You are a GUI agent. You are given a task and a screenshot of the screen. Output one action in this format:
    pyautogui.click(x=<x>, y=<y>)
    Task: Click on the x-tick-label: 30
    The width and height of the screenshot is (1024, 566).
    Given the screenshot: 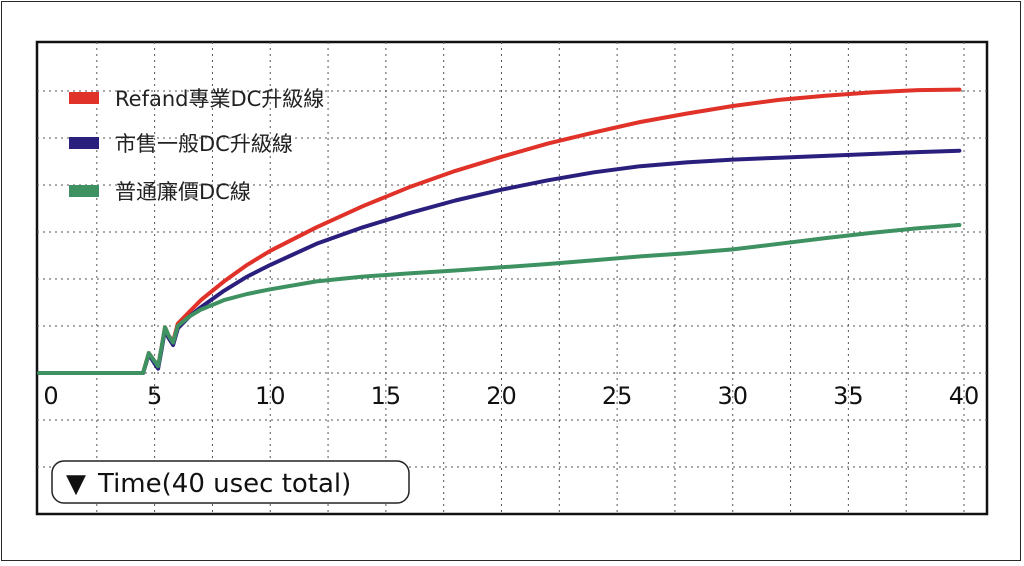 What is the action you would take?
    pyautogui.click(x=732, y=396)
    